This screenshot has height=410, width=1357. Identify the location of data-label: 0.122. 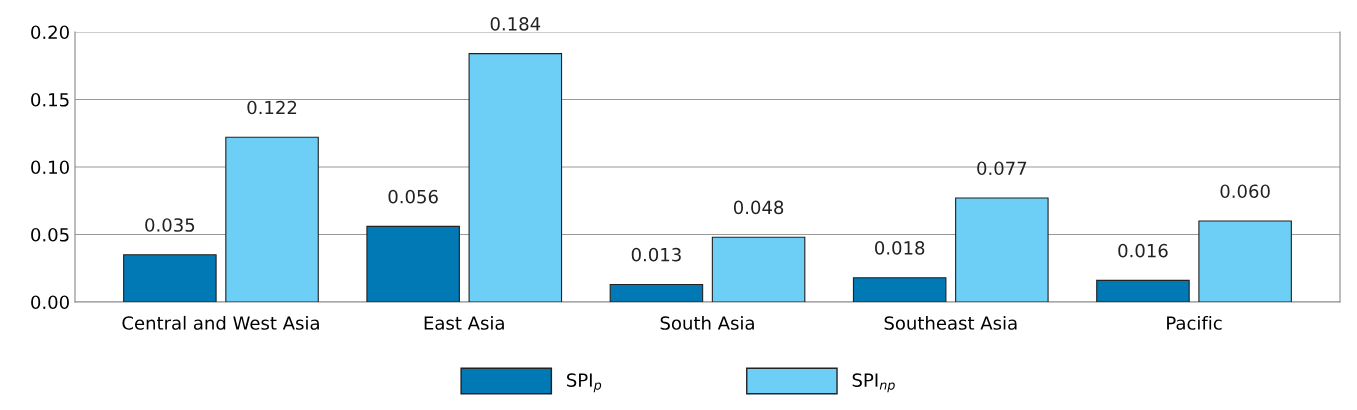
(272, 107).